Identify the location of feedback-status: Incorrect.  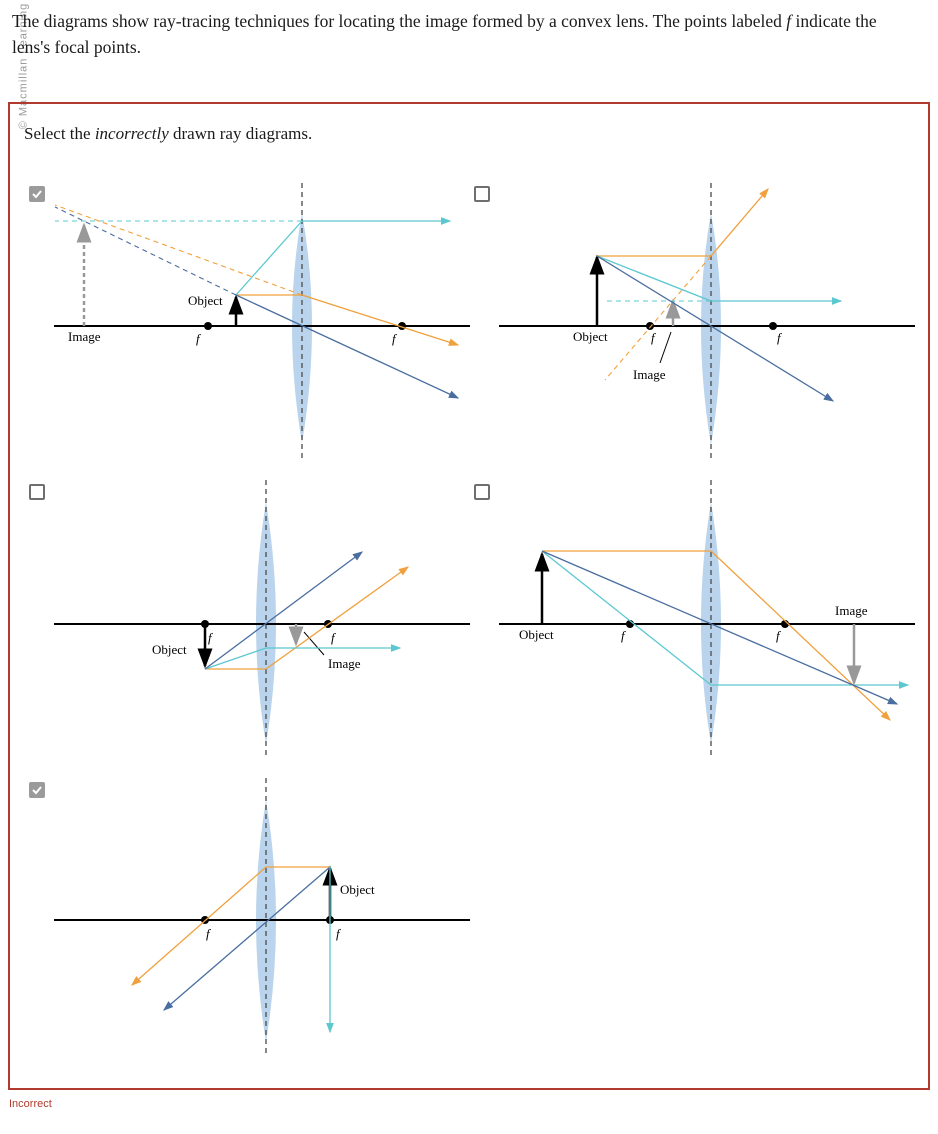
(30, 1104).